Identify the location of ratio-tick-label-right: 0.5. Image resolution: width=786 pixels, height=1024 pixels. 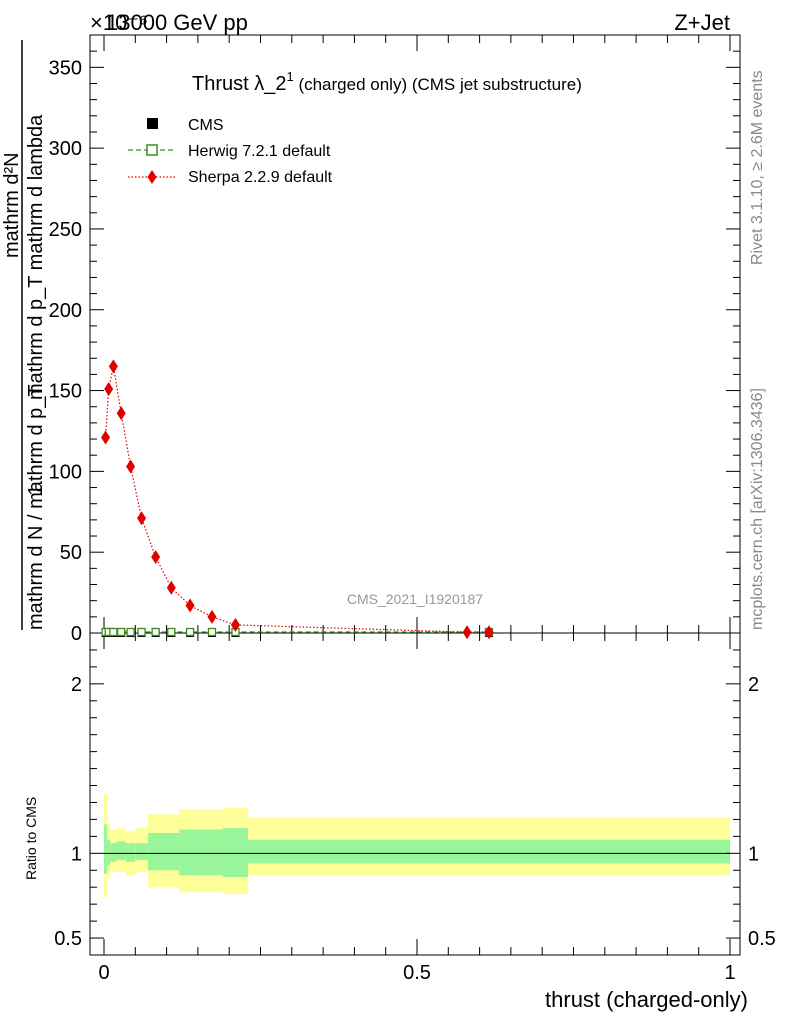
(762, 939).